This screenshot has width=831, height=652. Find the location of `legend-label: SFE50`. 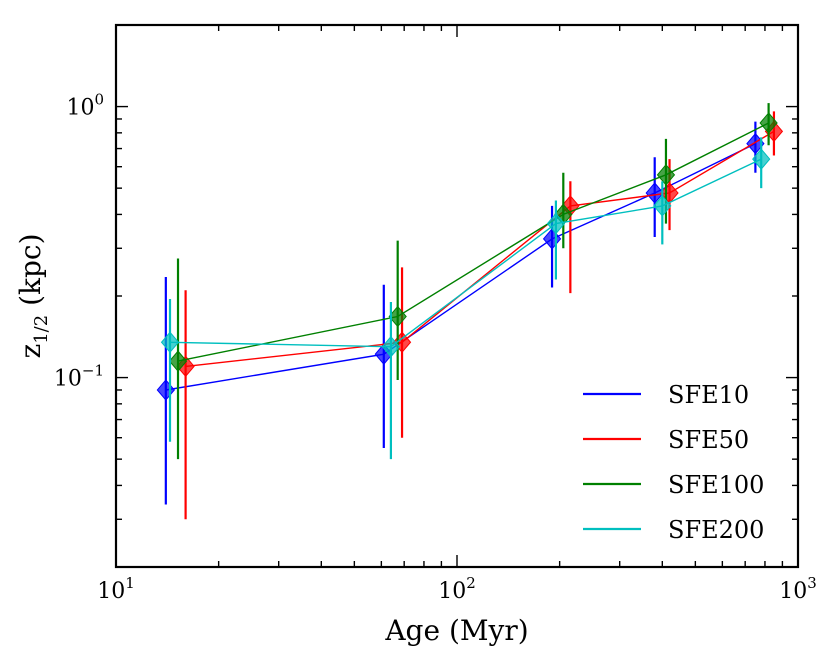

legend-label: SFE50 is located at coordinates (708, 440).